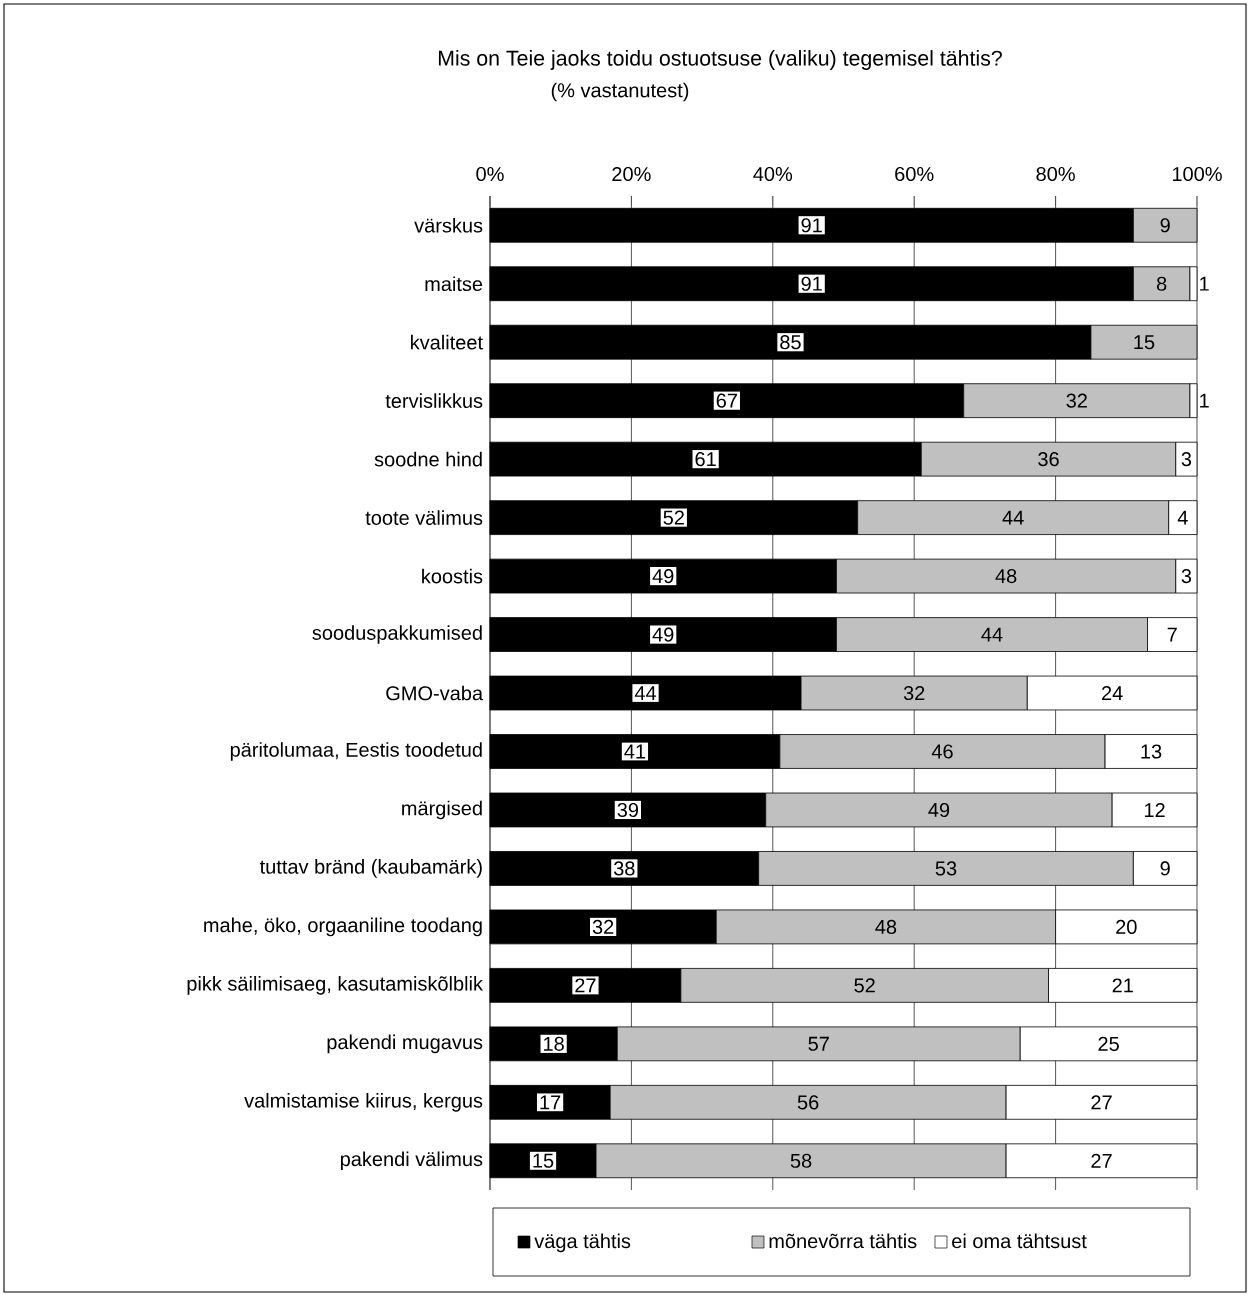  I want to click on data-label: 41, so click(635, 751).